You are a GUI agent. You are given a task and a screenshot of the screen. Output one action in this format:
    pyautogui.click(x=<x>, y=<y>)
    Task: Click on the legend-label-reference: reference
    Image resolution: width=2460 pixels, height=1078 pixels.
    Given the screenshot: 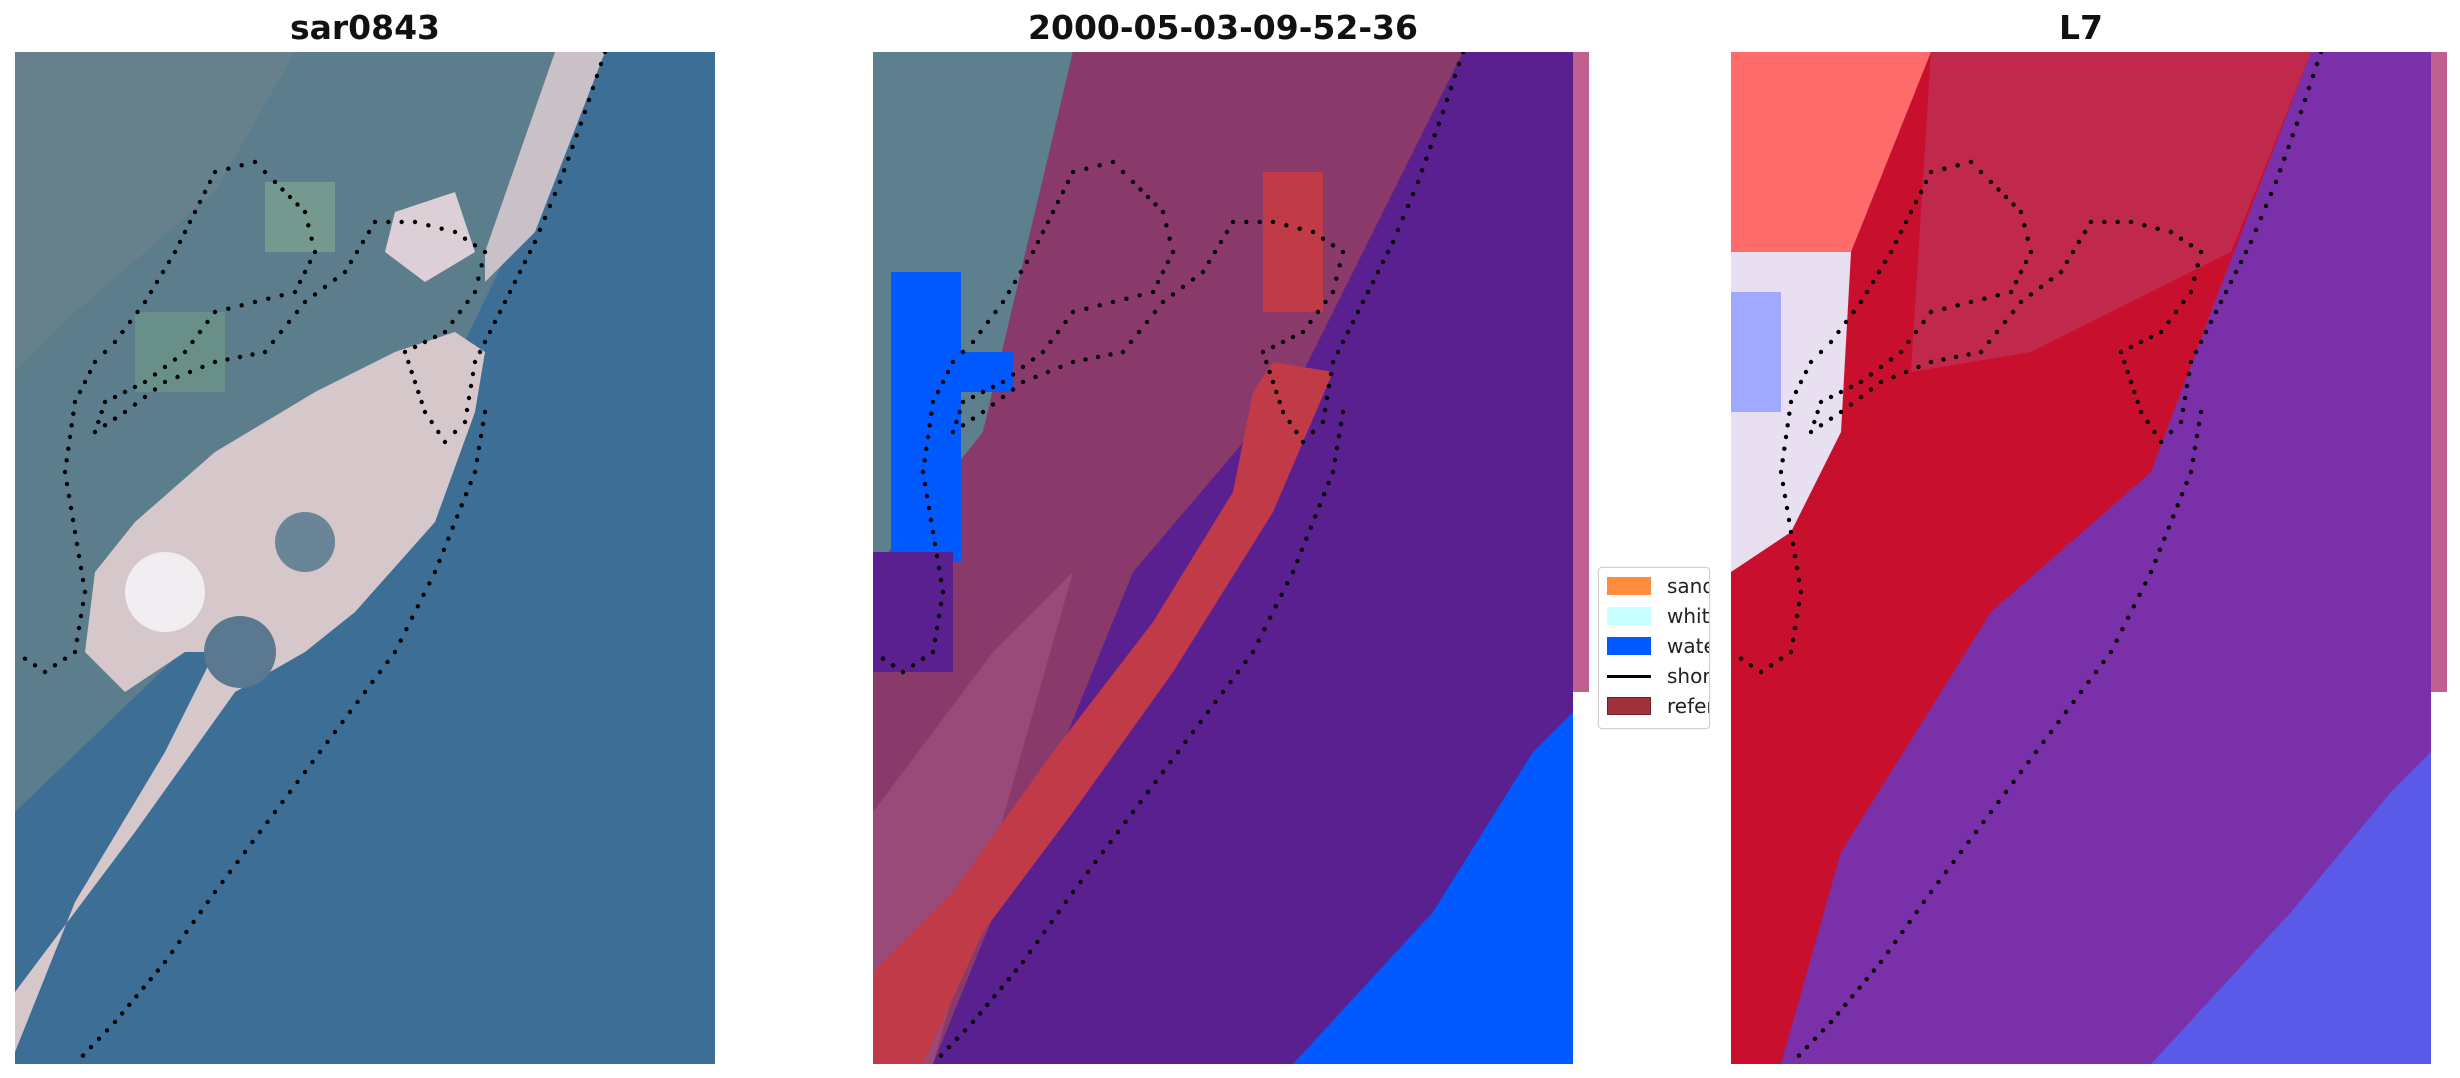 What is the action you would take?
    pyautogui.click(x=1688, y=706)
    